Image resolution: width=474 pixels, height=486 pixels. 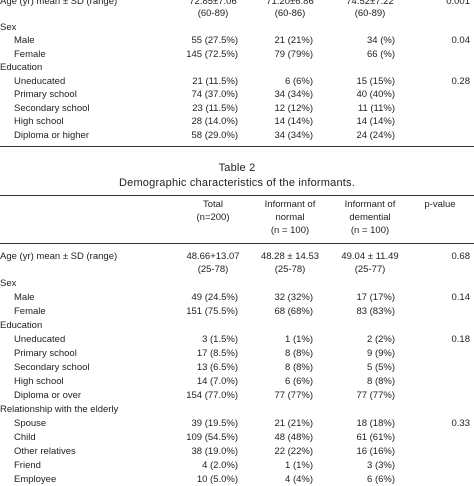 What do you see at coordinates (381, 40) in the screenshot?
I see `cell-text: 34 (%)` at bounding box center [381, 40].